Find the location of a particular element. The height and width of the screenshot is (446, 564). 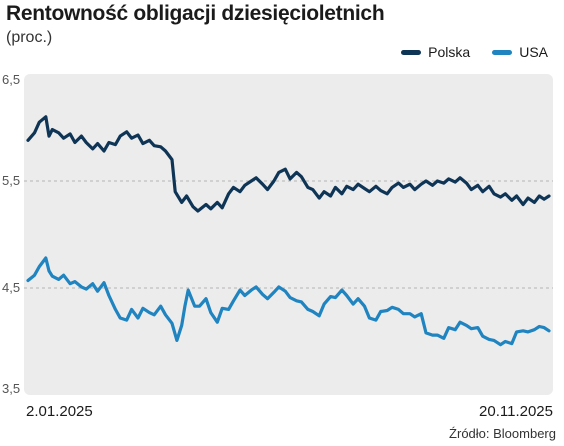

x-label-start: 2.01.2025 is located at coordinates (59, 411).